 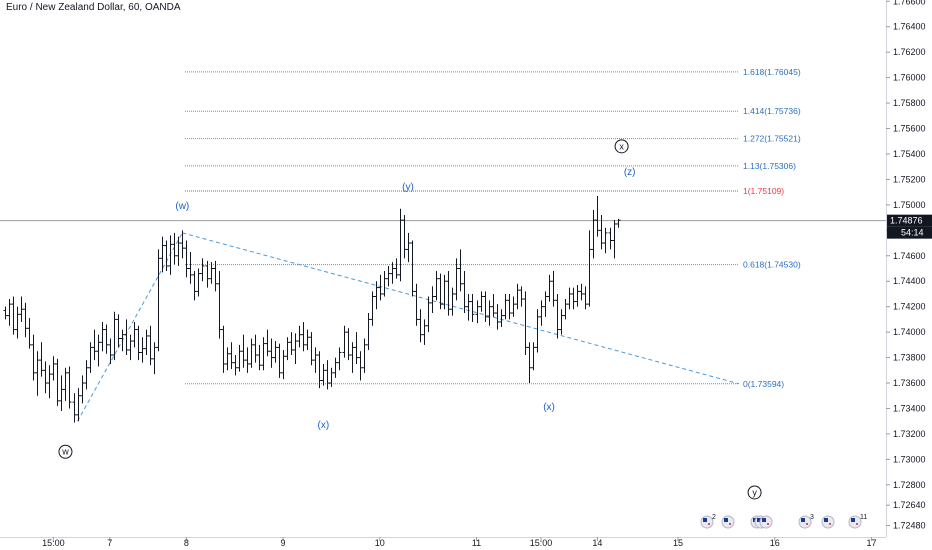 I want to click on countdown-tag-bg, so click(x=909, y=232).